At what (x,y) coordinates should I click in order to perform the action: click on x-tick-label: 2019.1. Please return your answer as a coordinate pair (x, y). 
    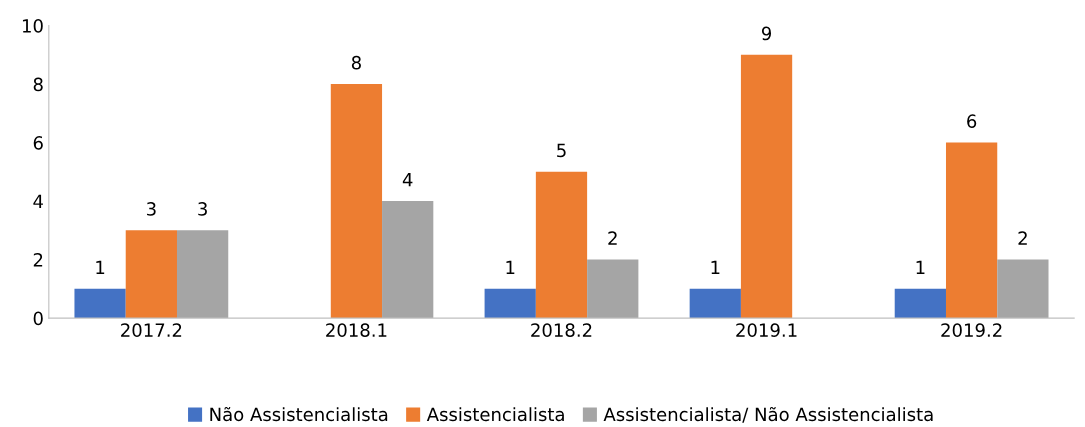
    Looking at the image, I should click on (766, 330).